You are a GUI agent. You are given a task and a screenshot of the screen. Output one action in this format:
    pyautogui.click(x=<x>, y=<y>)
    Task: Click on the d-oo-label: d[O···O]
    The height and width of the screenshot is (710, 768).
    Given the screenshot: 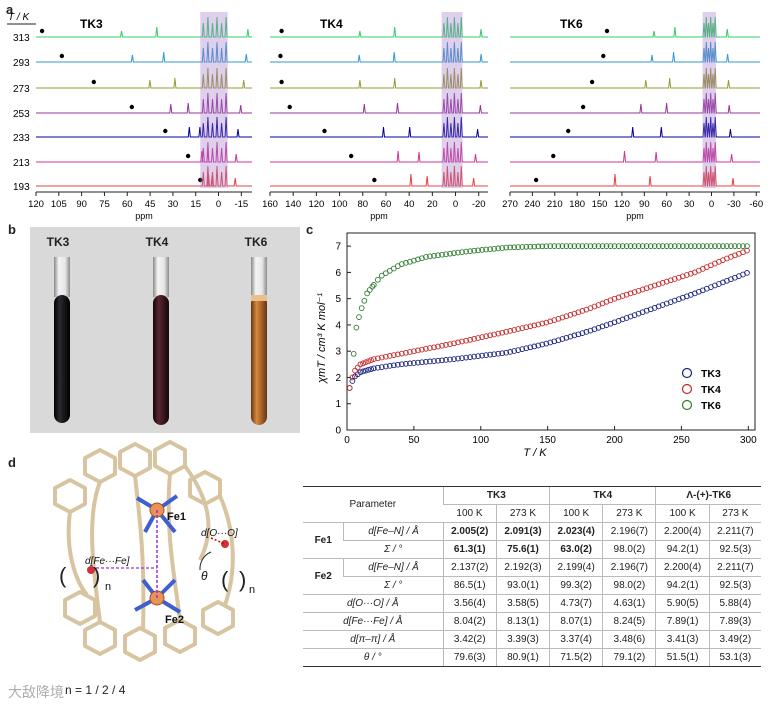 What is the action you would take?
    pyautogui.click(x=219, y=533)
    